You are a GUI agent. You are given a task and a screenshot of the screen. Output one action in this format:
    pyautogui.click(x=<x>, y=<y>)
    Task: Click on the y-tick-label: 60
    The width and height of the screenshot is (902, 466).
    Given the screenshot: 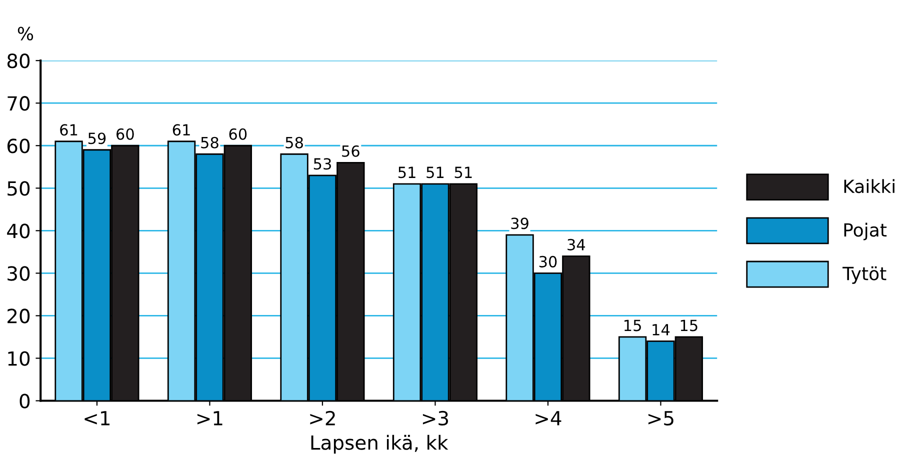 What is the action you would take?
    pyautogui.click(x=18, y=146)
    